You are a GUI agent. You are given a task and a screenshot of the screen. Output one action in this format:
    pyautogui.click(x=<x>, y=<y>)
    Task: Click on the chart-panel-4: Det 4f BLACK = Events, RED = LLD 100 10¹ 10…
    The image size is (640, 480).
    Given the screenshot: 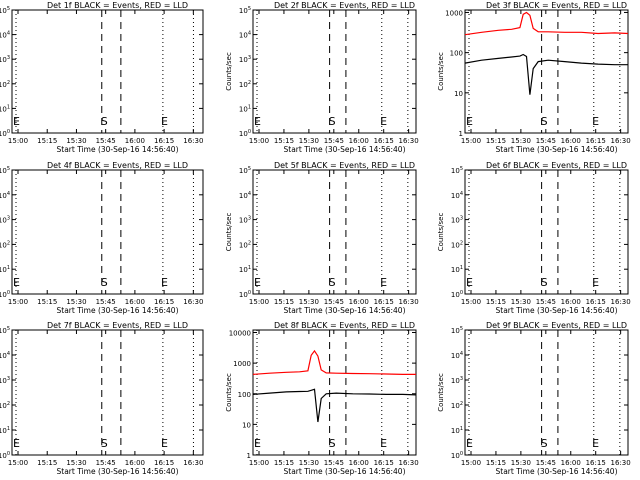 What is the action you would take?
    pyautogui.click(x=102, y=238)
    